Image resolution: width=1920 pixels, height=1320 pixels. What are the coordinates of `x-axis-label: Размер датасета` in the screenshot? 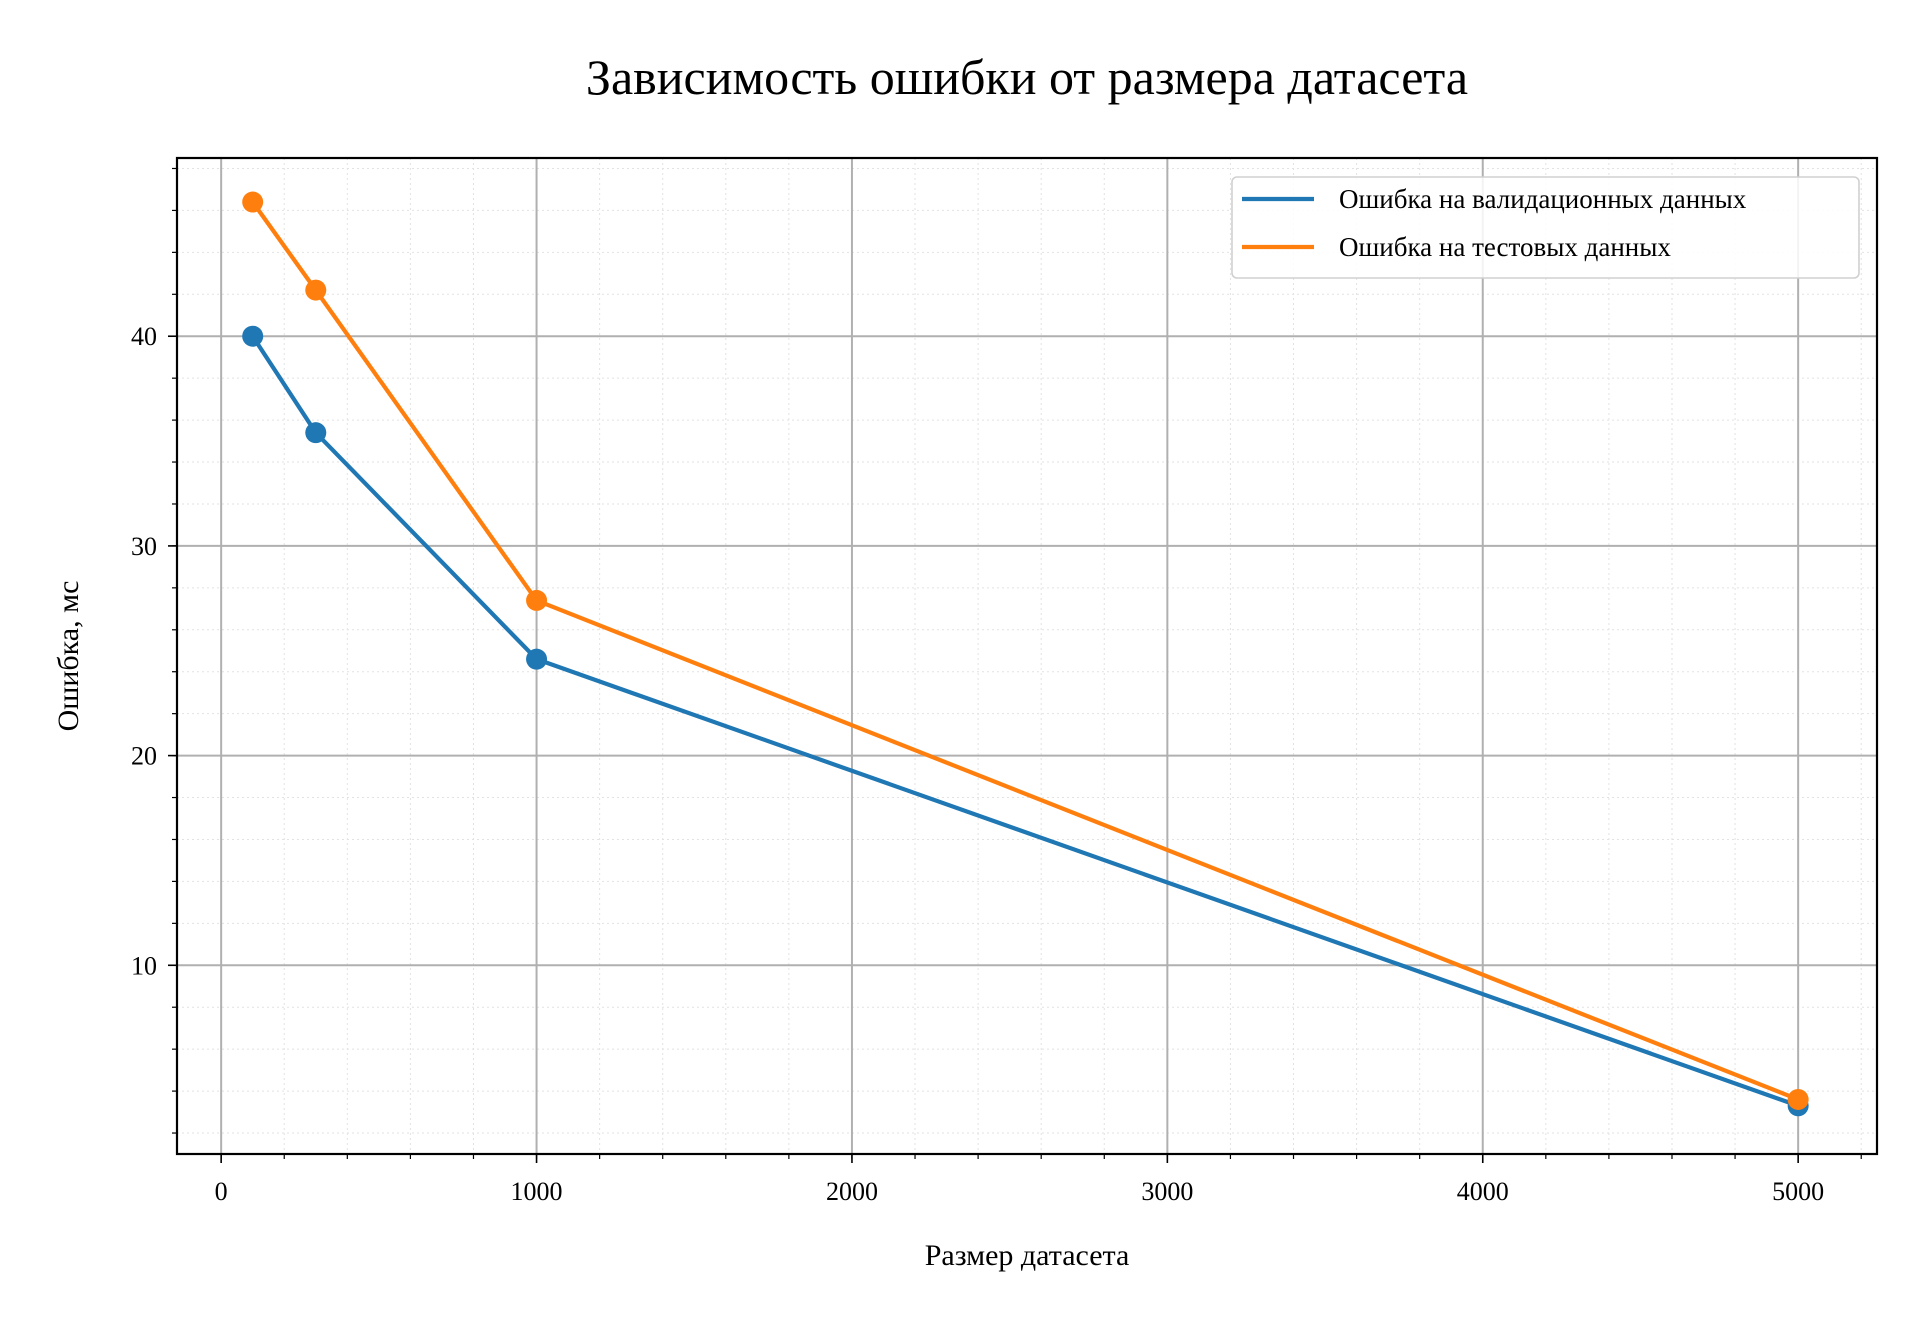 It's located at (1027, 1255).